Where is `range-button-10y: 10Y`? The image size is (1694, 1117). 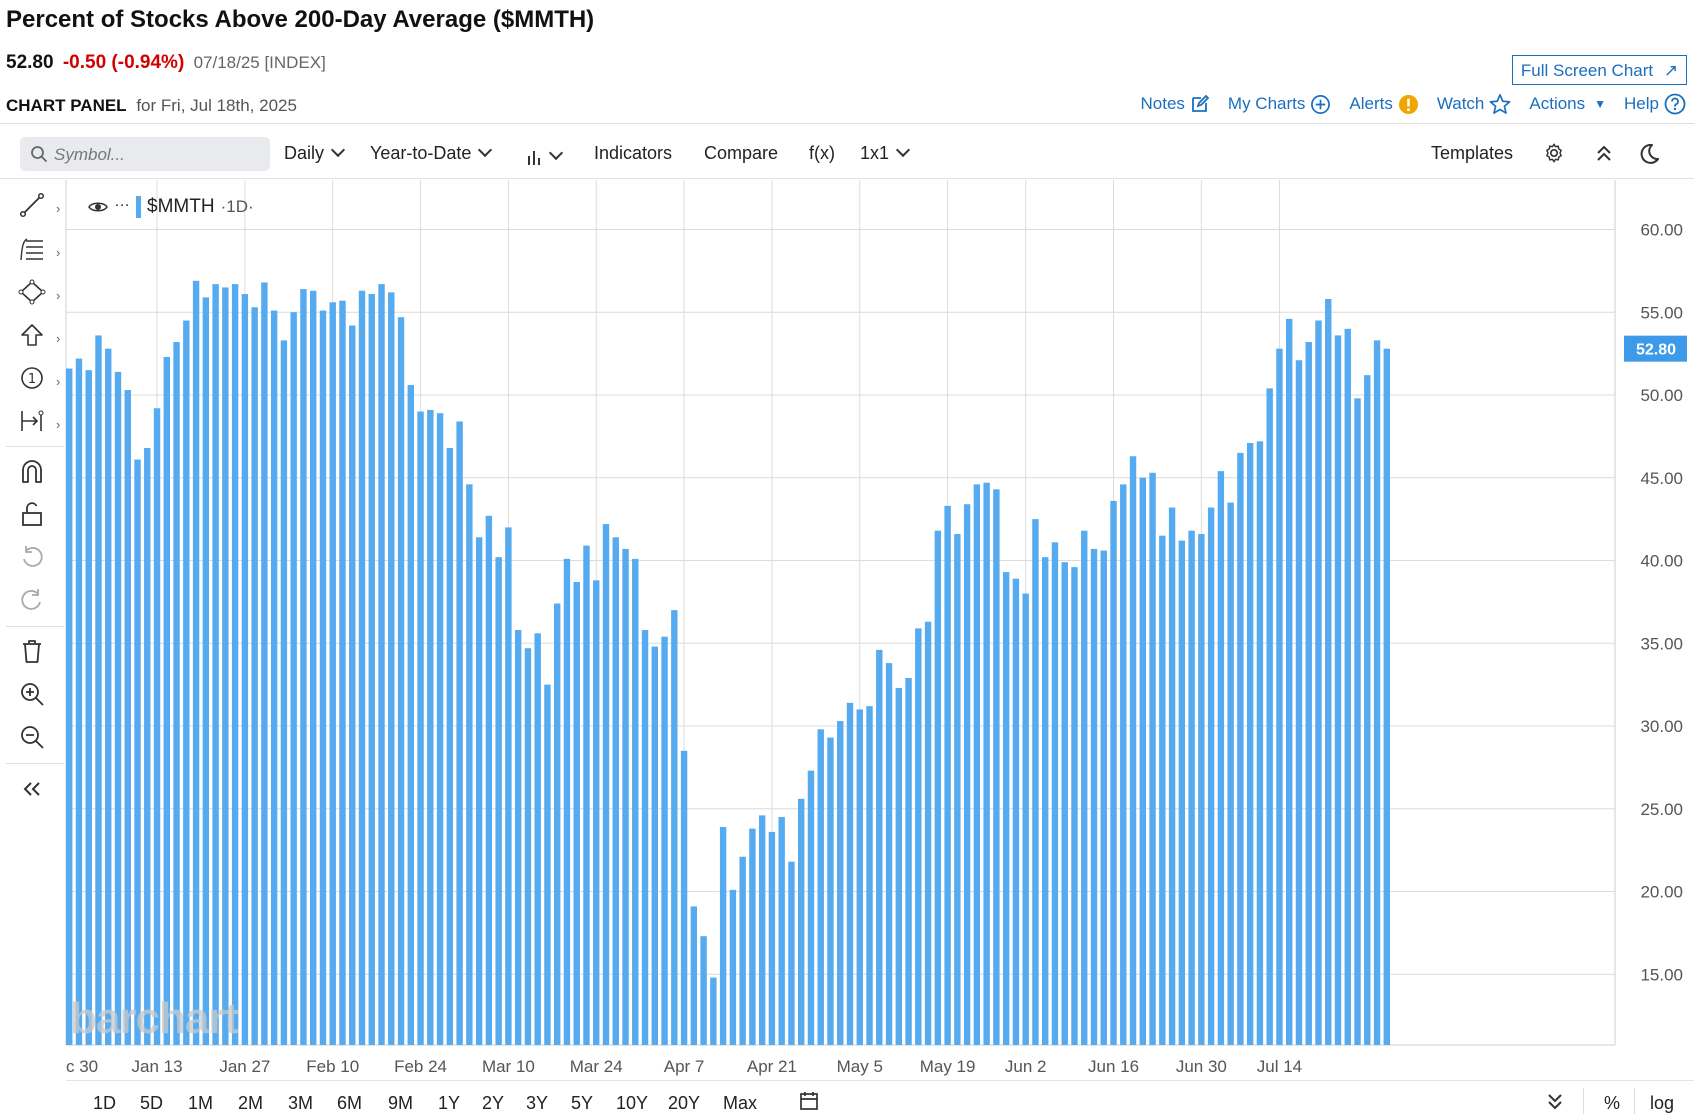 range-button-10y: 10Y is located at coordinates (632, 1103).